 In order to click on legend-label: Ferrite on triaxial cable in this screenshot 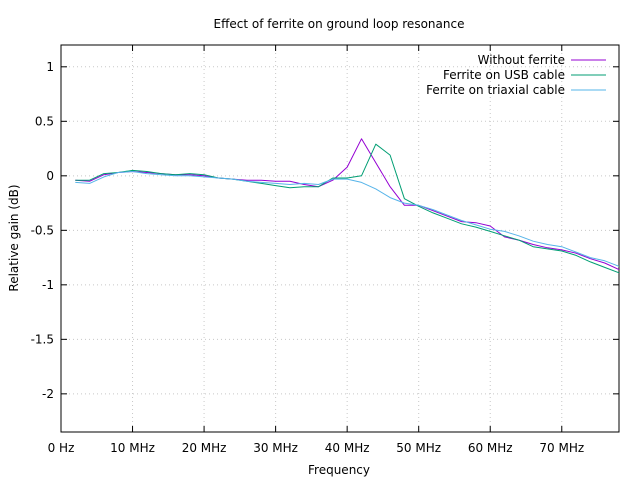, I will do `click(495, 90)`.